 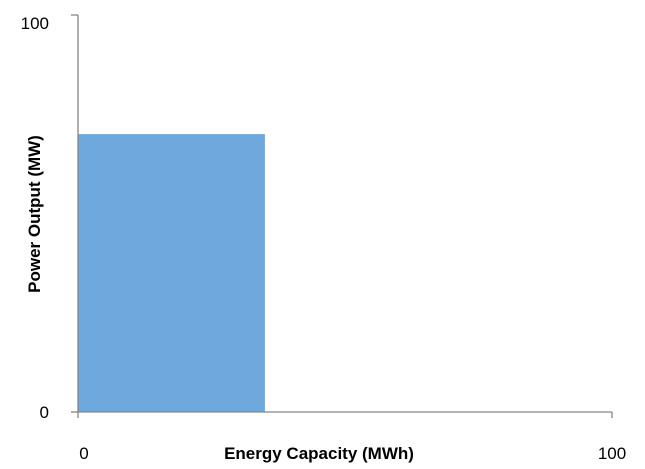 What do you see at coordinates (35, 23) in the screenshot?
I see `y-tick-label-max: 100` at bounding box center [35, 23].